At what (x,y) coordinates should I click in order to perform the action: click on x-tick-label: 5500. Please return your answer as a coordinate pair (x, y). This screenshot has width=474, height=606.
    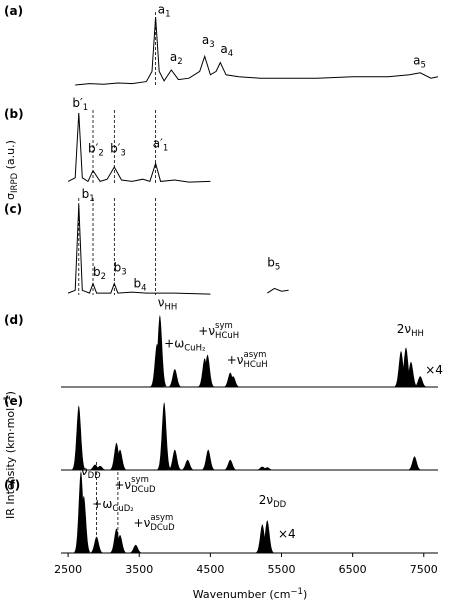
    Looking at the image, I should click on (282, 569).